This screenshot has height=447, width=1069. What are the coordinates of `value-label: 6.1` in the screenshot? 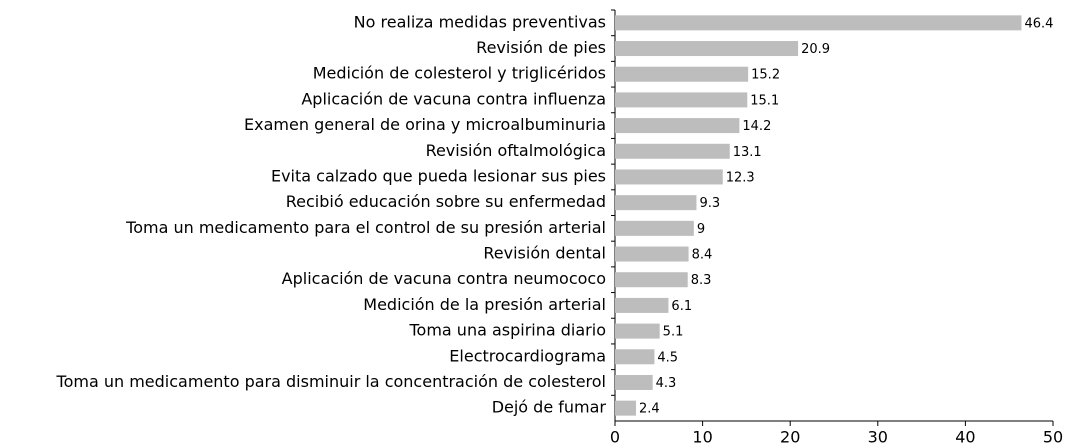 It's located at (681, 306).